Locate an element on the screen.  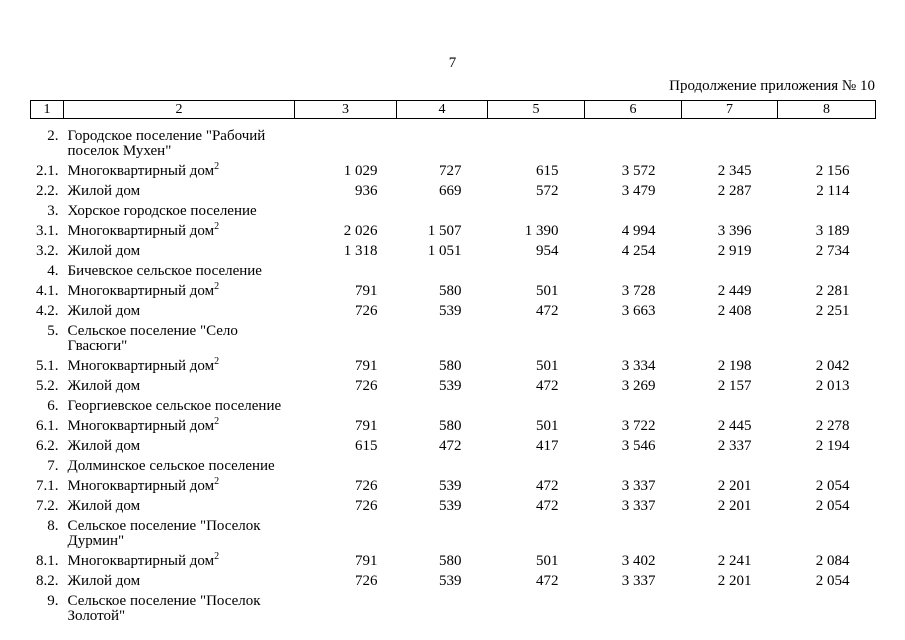
row-label-text: Гвасюги" is located at coordinates (97, 346).